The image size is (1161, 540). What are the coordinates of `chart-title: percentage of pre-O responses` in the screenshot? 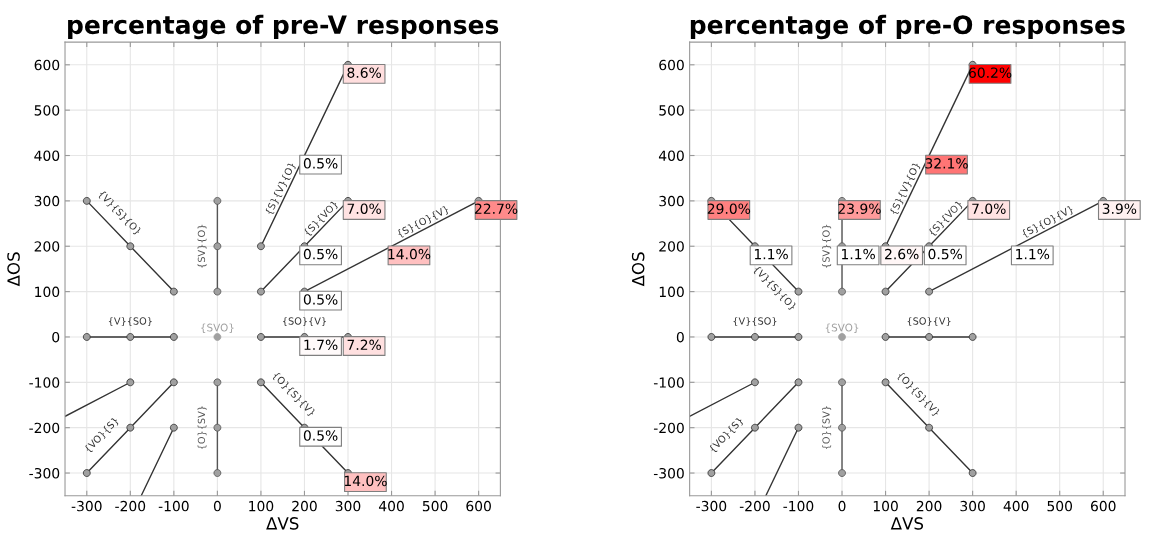 It's located at (907, 27).